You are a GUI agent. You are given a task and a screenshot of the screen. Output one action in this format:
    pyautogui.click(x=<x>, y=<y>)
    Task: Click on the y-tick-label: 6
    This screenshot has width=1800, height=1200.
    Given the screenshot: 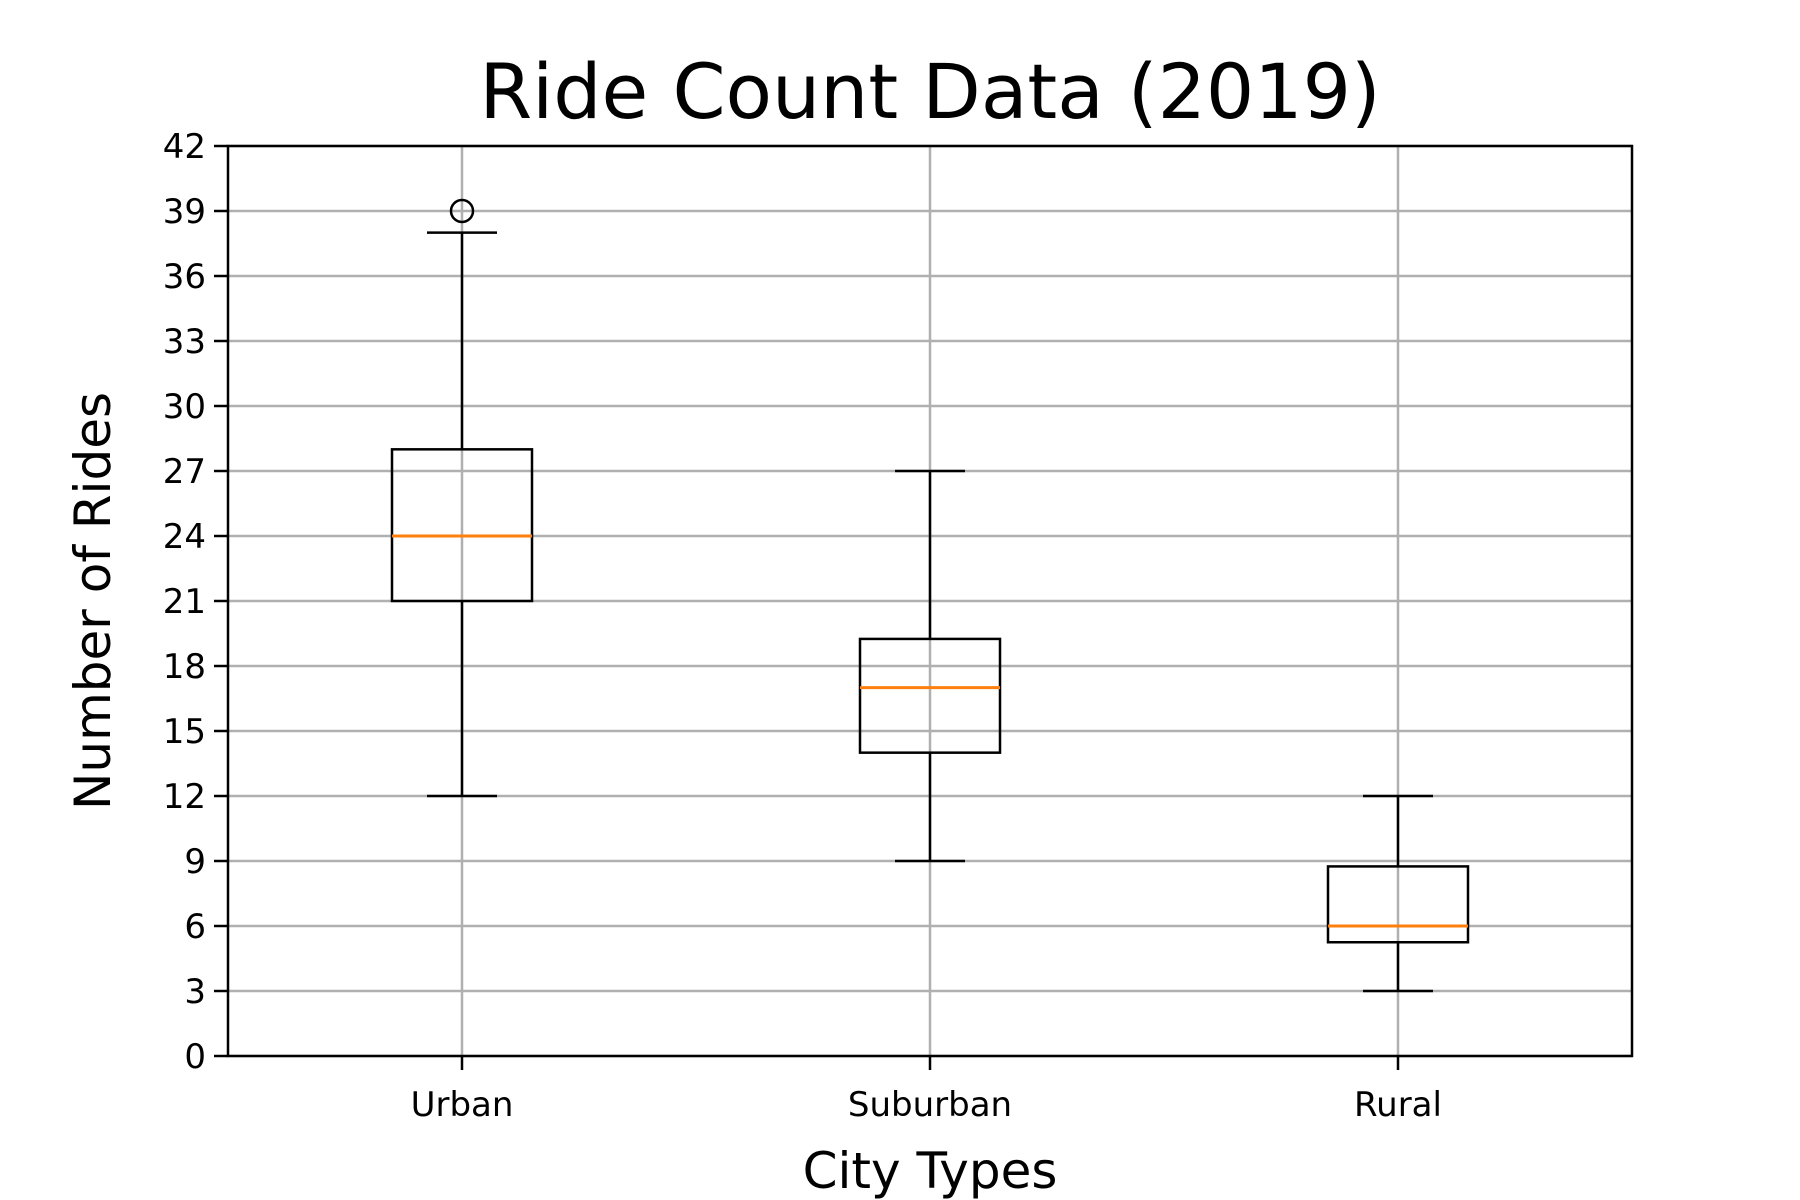 What is the action you would take?
    pyautogui.click(x=195, y=927)
    